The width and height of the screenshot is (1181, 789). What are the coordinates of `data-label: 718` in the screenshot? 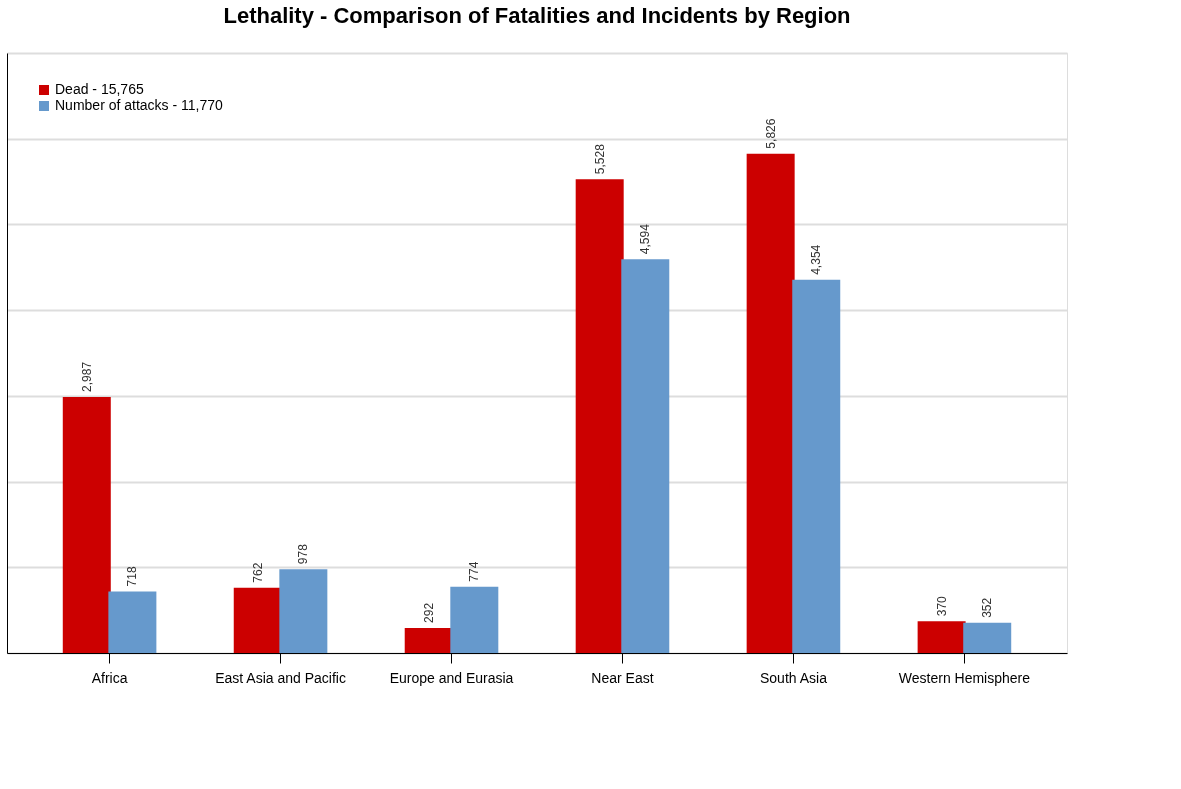 It's located at (132, 576).